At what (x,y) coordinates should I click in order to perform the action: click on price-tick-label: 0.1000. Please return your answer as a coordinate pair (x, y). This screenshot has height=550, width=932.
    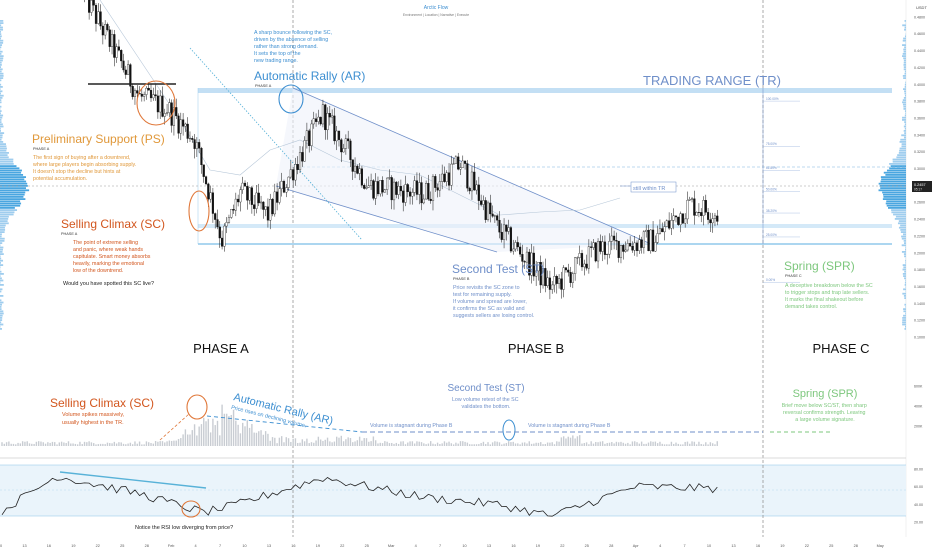
    Looking at the image, I should click on (919, 338).